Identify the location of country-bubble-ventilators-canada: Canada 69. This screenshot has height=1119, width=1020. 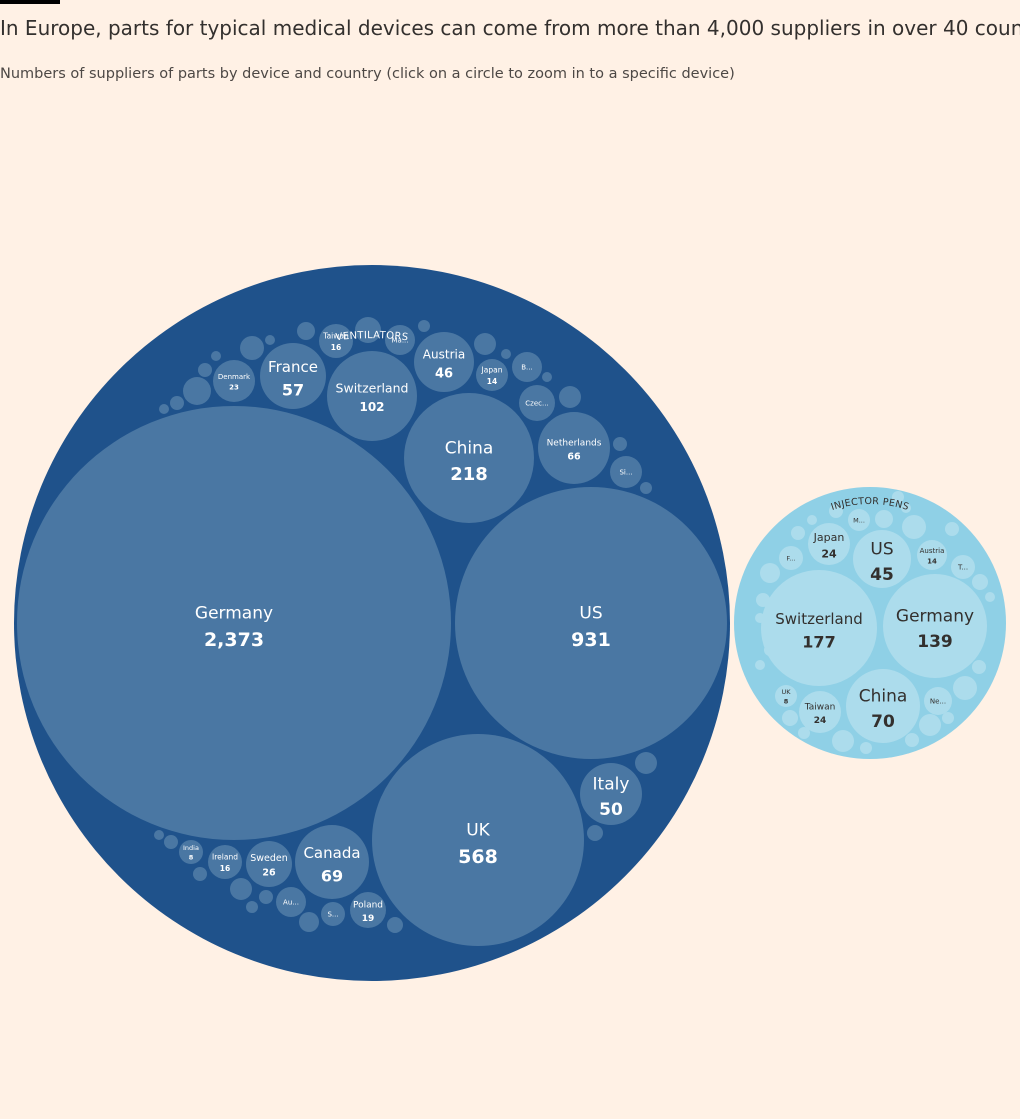
(332, 862).